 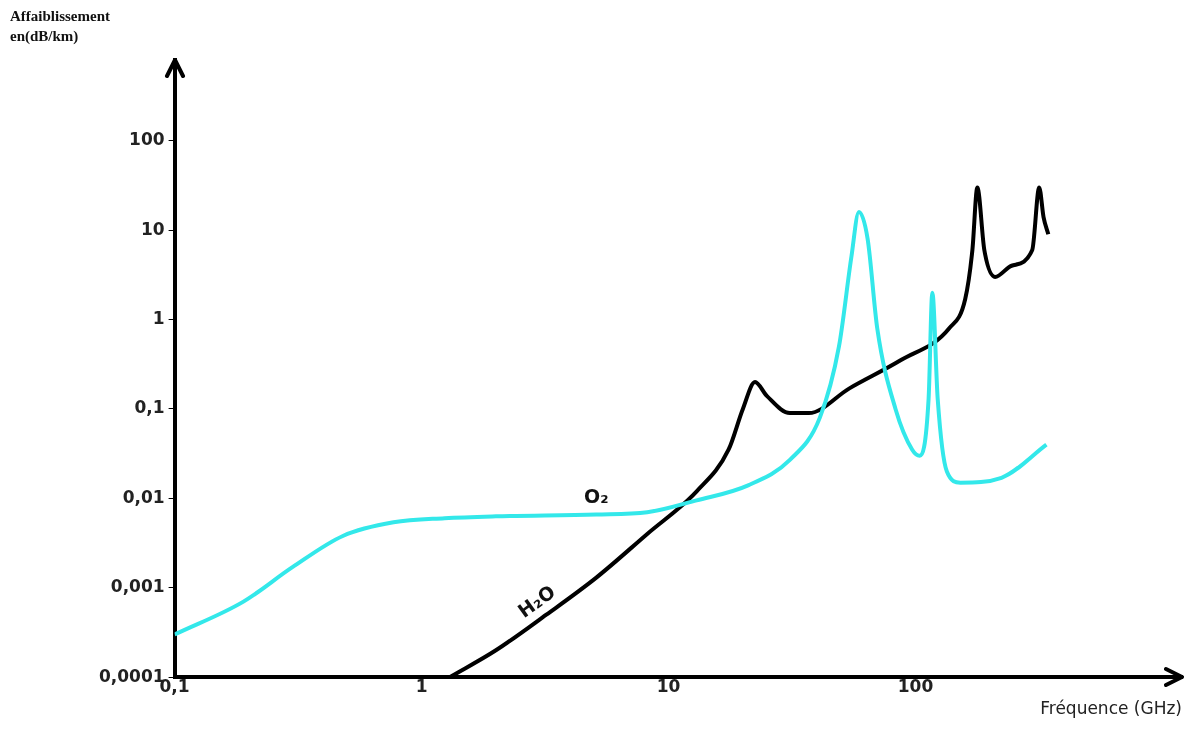 What do you see at coordinates (915, 685) in the screenshot?
I see `x-tick-label: 100` at bounding box center [915, 685].